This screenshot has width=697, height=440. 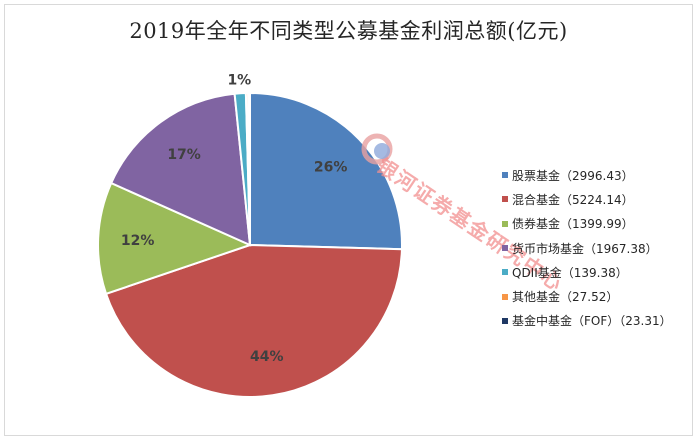 What do you see at coordinates (331, 168) in the screenshot?
I see `data-label: 26%` at bounding box center [331, 168].